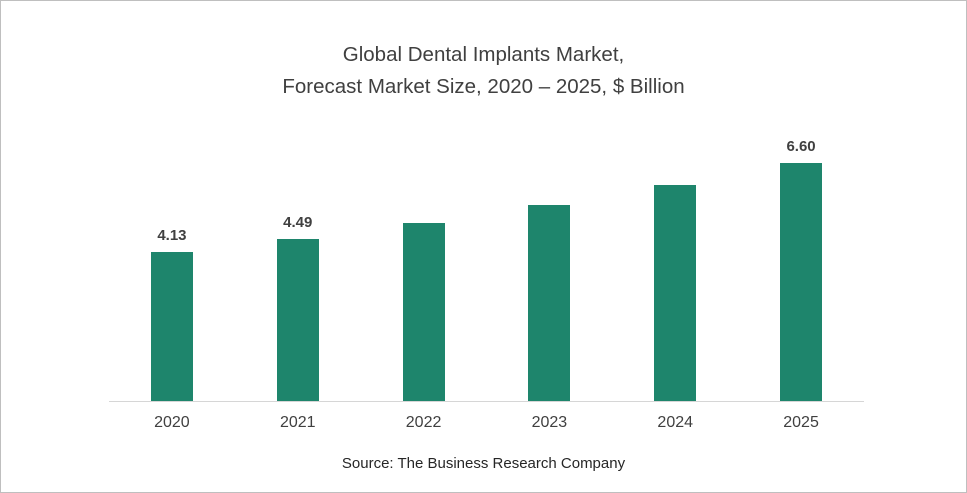 This screenshot has width=967, height=493. What do you see at coordinates (486, 417) in the screenshot?
I see `x-axis: 2020 2021 2022 2023 2024 2025` at bounding box center [486, 417].